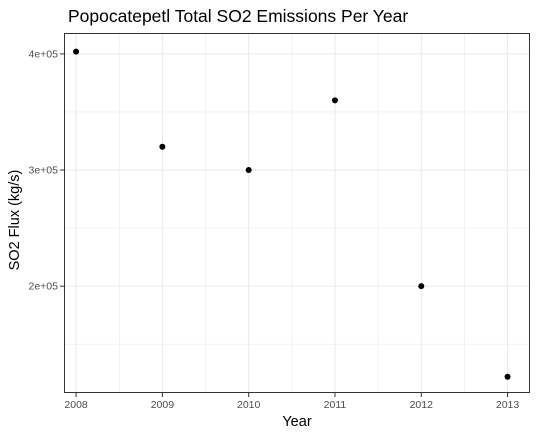 Image resolution: width=537 pixels, height=435 pixels. Describe the element at coordinates (508, 405) in the screenshot. I see `x-tick-label: 2013` at that location.